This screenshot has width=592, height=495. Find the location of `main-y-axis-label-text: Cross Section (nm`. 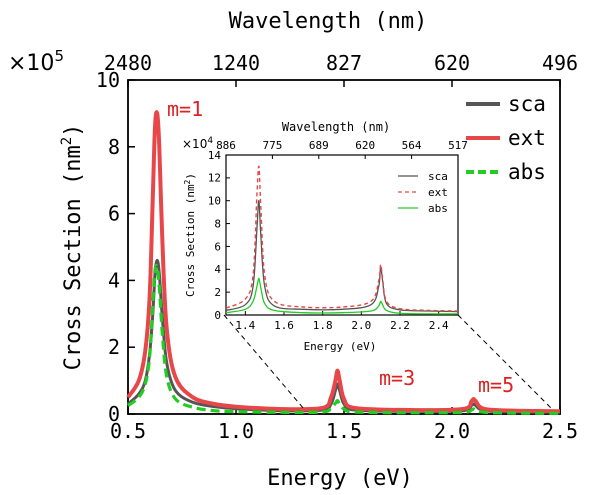

main-y-axis-label-text: Cross Section (nm is located at coordinates (73, 257).